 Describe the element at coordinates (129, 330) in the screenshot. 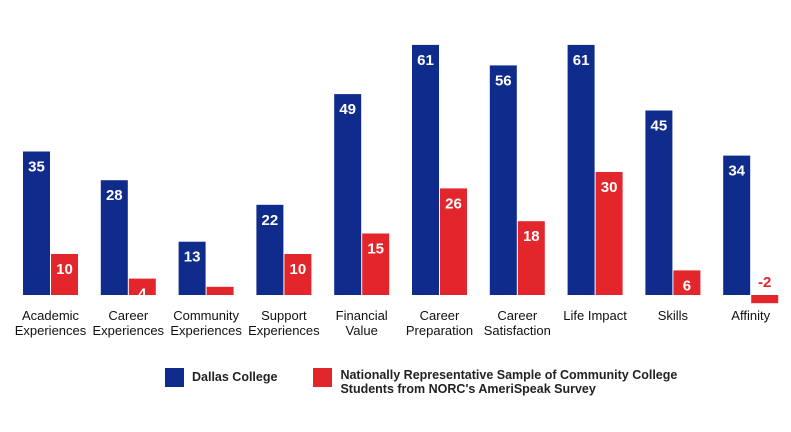

I see `category-label-1-line2: Experiences` at that location.